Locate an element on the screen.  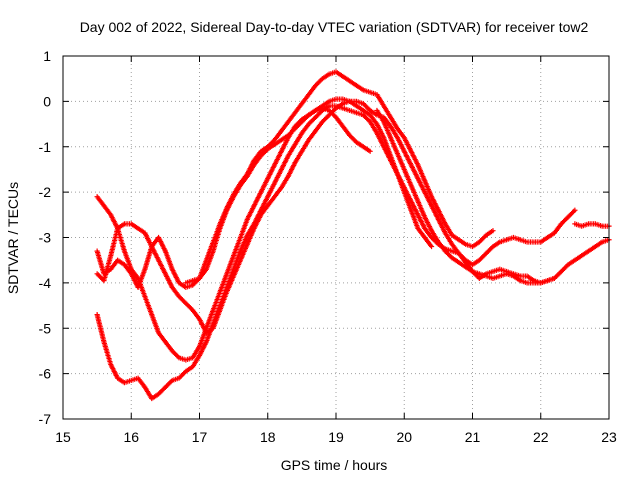
y-tick-labels: -7 -6 -5 -4 -3 -2 -1 0 1 is located at coordinates (45, 237).